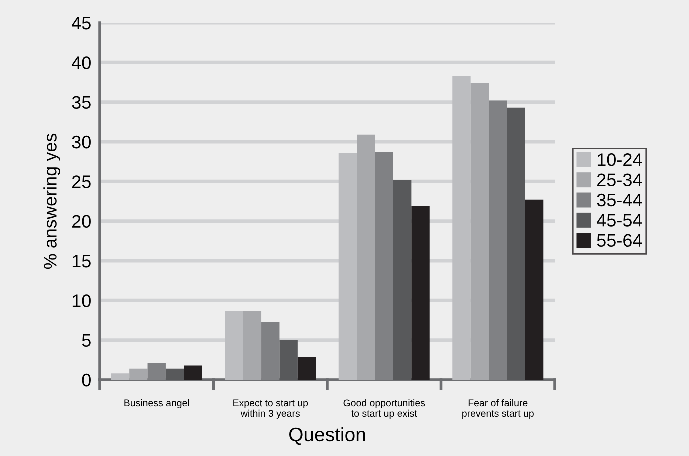 This screenshot has width=689, height=456. Describe the element at coordinates (619, 200) in the screenshot. I see `legend-label: 35-44` at that location.